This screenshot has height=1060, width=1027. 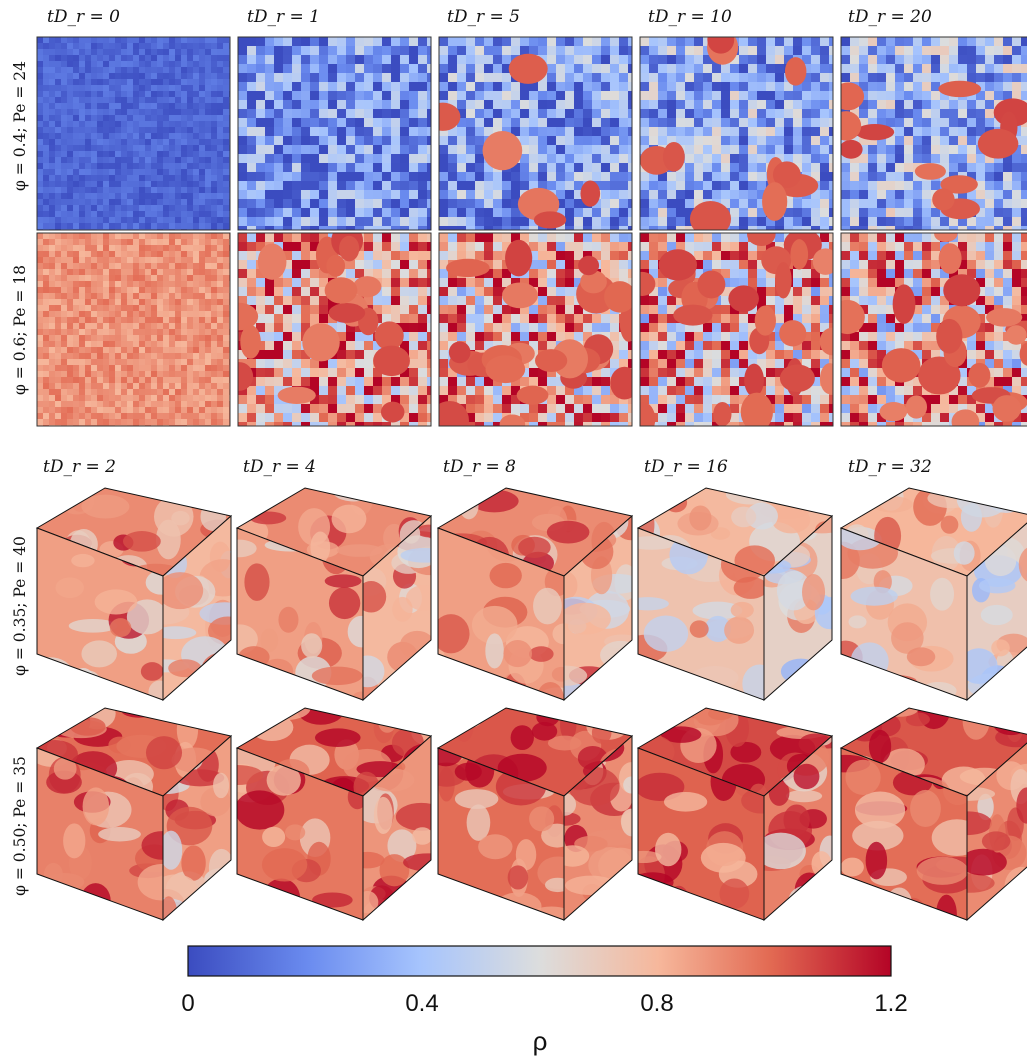 I want to click on time-label-top-3: tD_r = 10, so click(x=690, y=17).